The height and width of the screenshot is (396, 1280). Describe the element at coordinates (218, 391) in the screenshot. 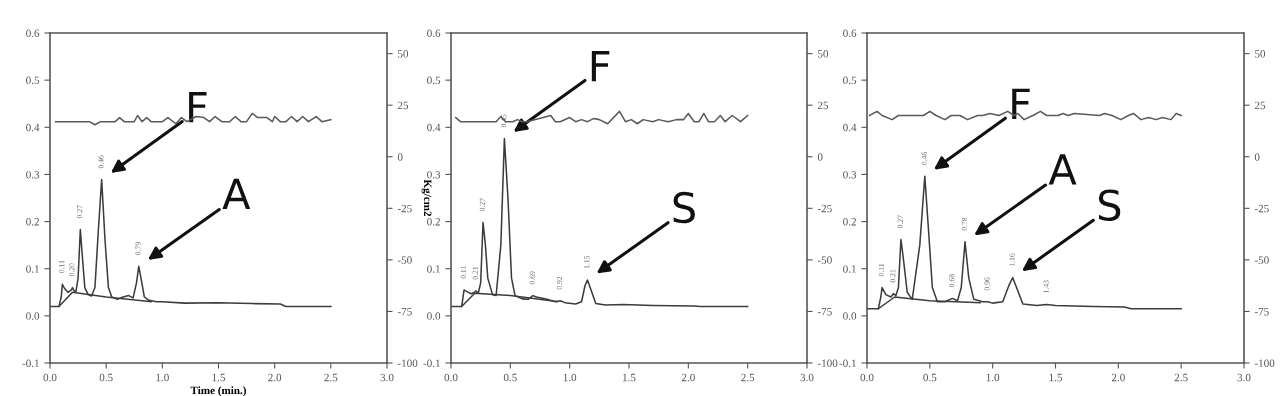

I see `x-axis-title: Time (min.)` at that location.